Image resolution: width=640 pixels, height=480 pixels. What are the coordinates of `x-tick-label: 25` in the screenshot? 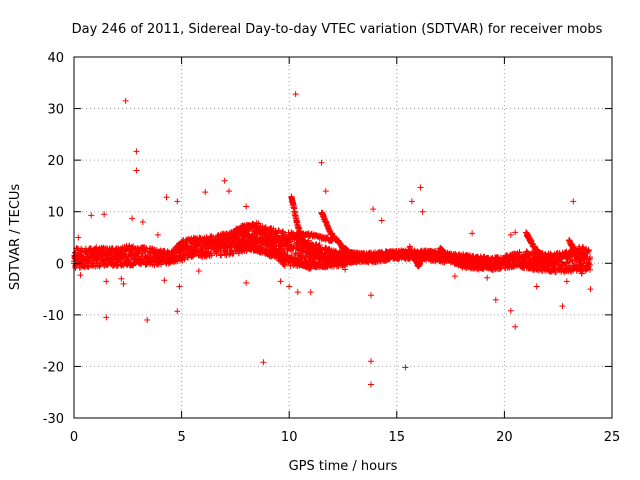 It's located at (612, 437).